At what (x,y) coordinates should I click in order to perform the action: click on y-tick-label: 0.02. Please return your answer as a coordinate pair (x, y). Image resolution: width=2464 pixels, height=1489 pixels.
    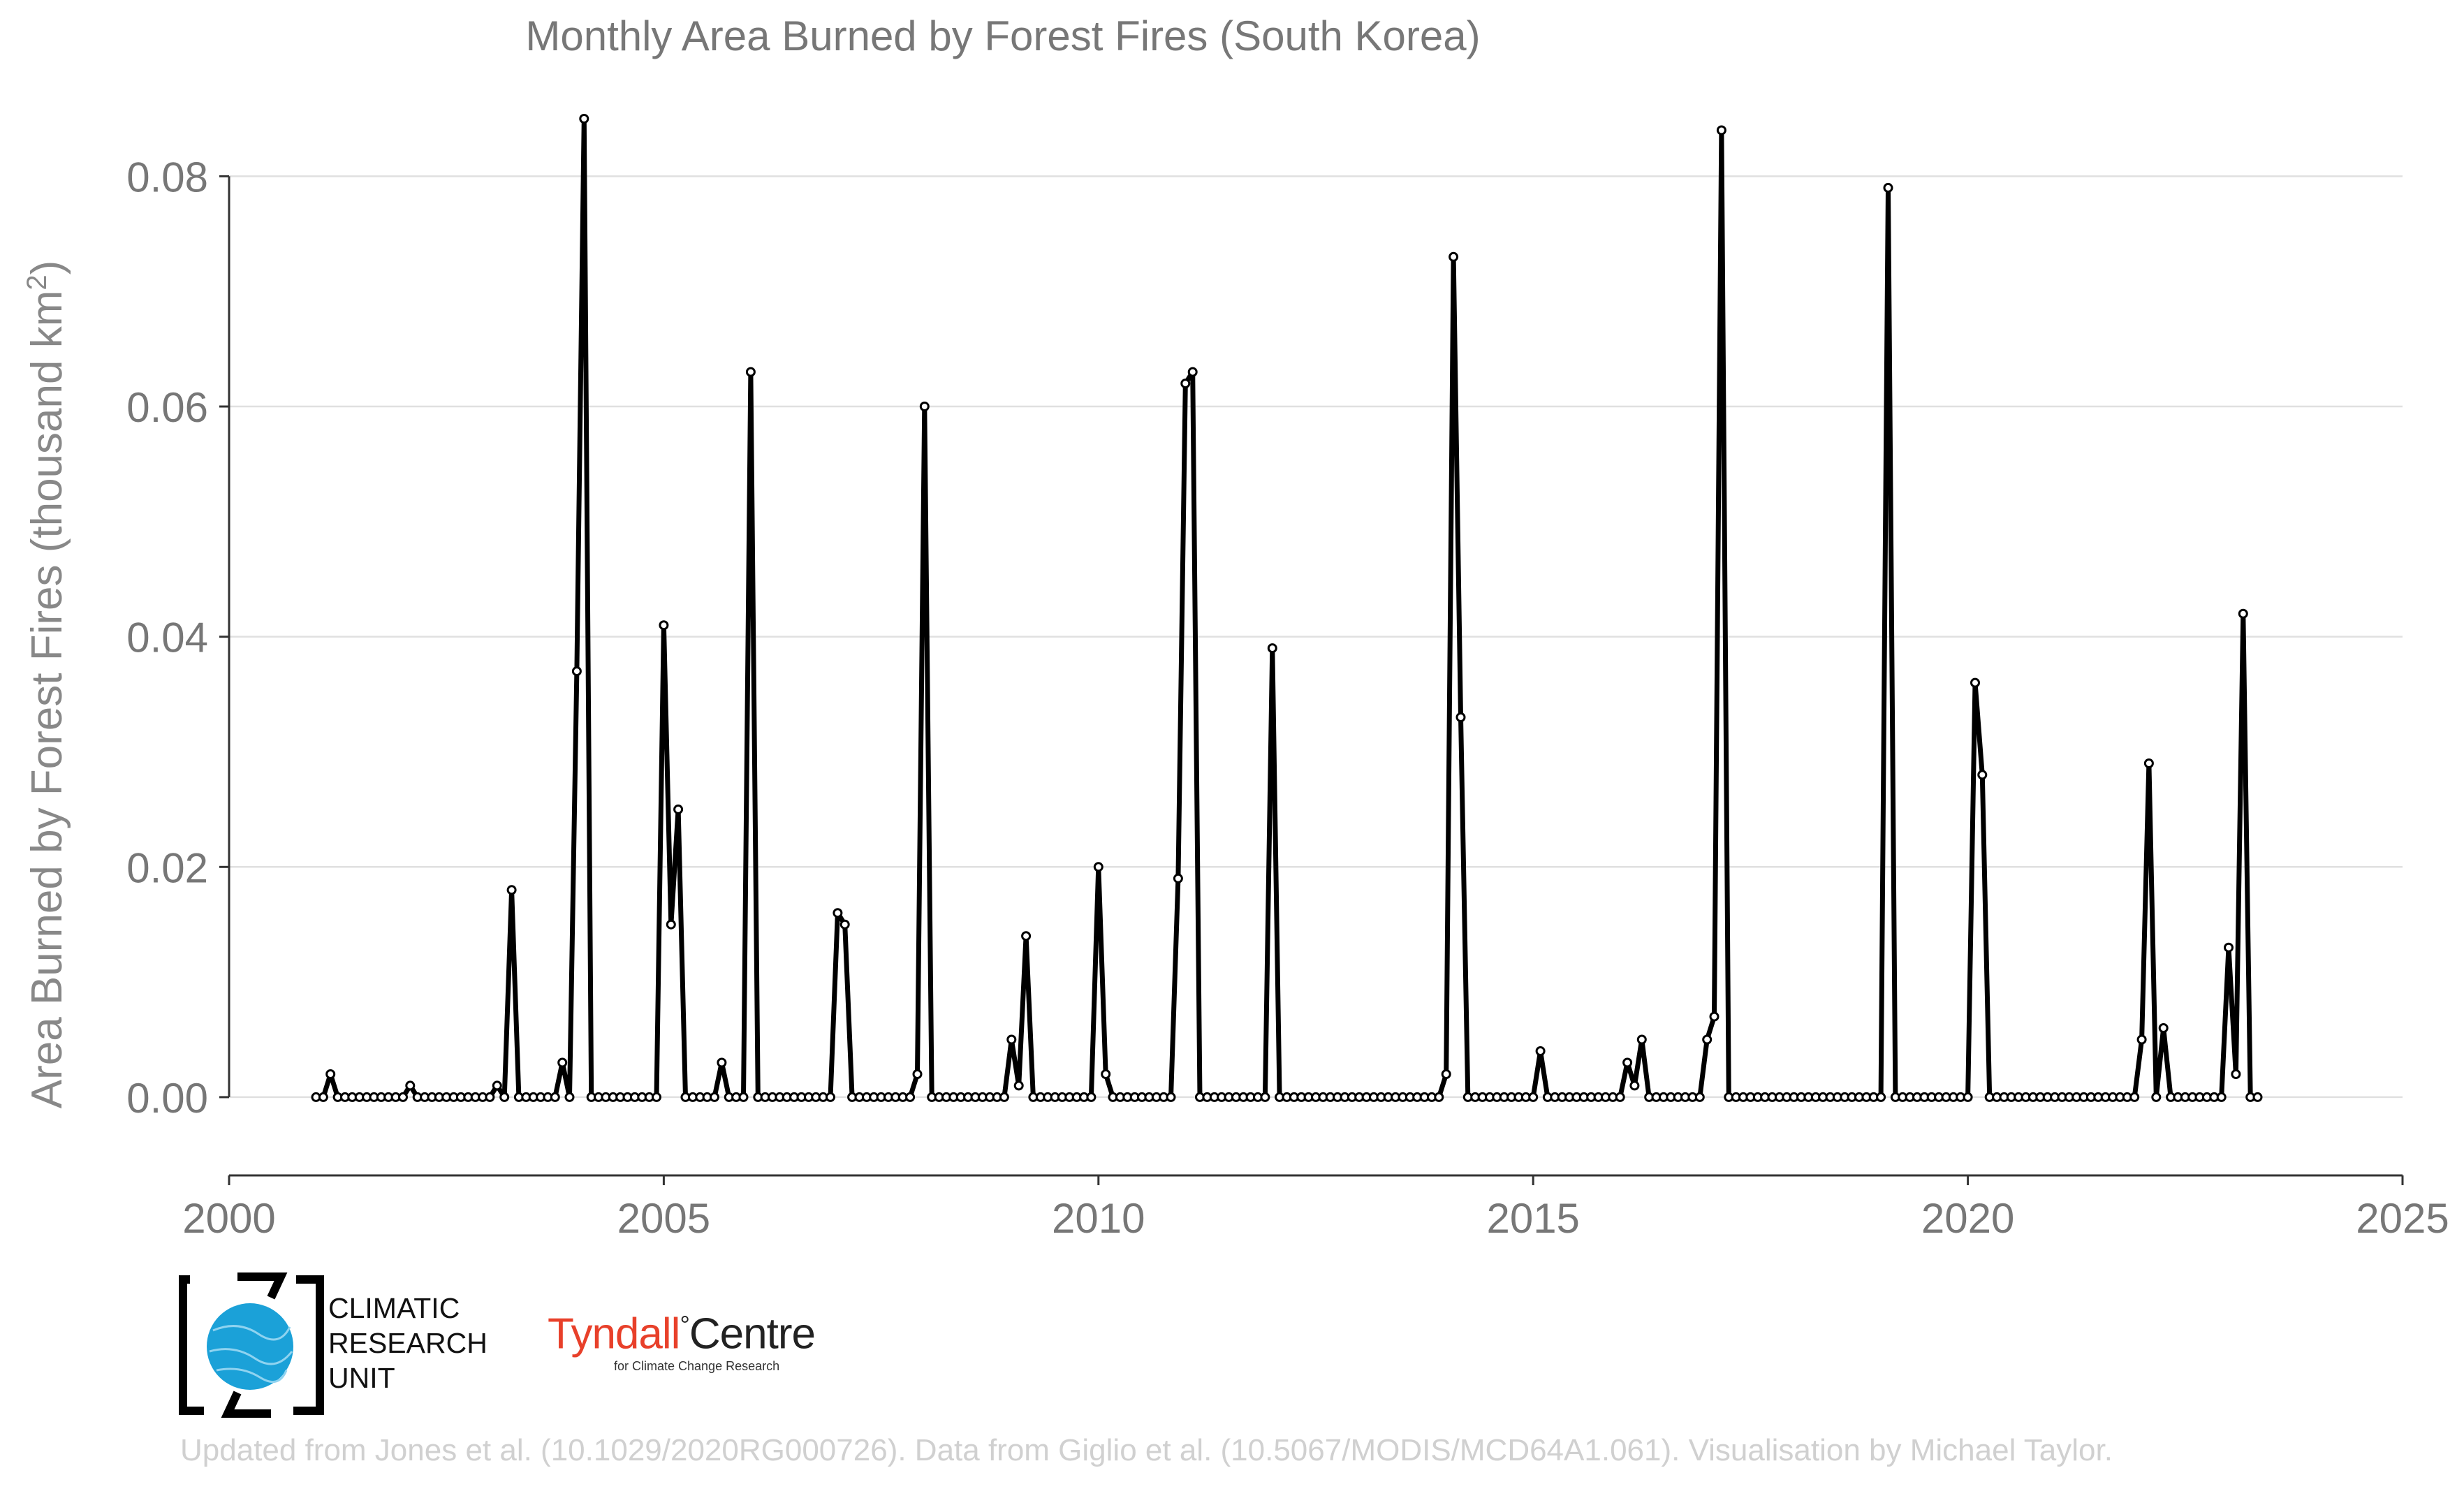
    Looking at the image, I should click on (167, 868).